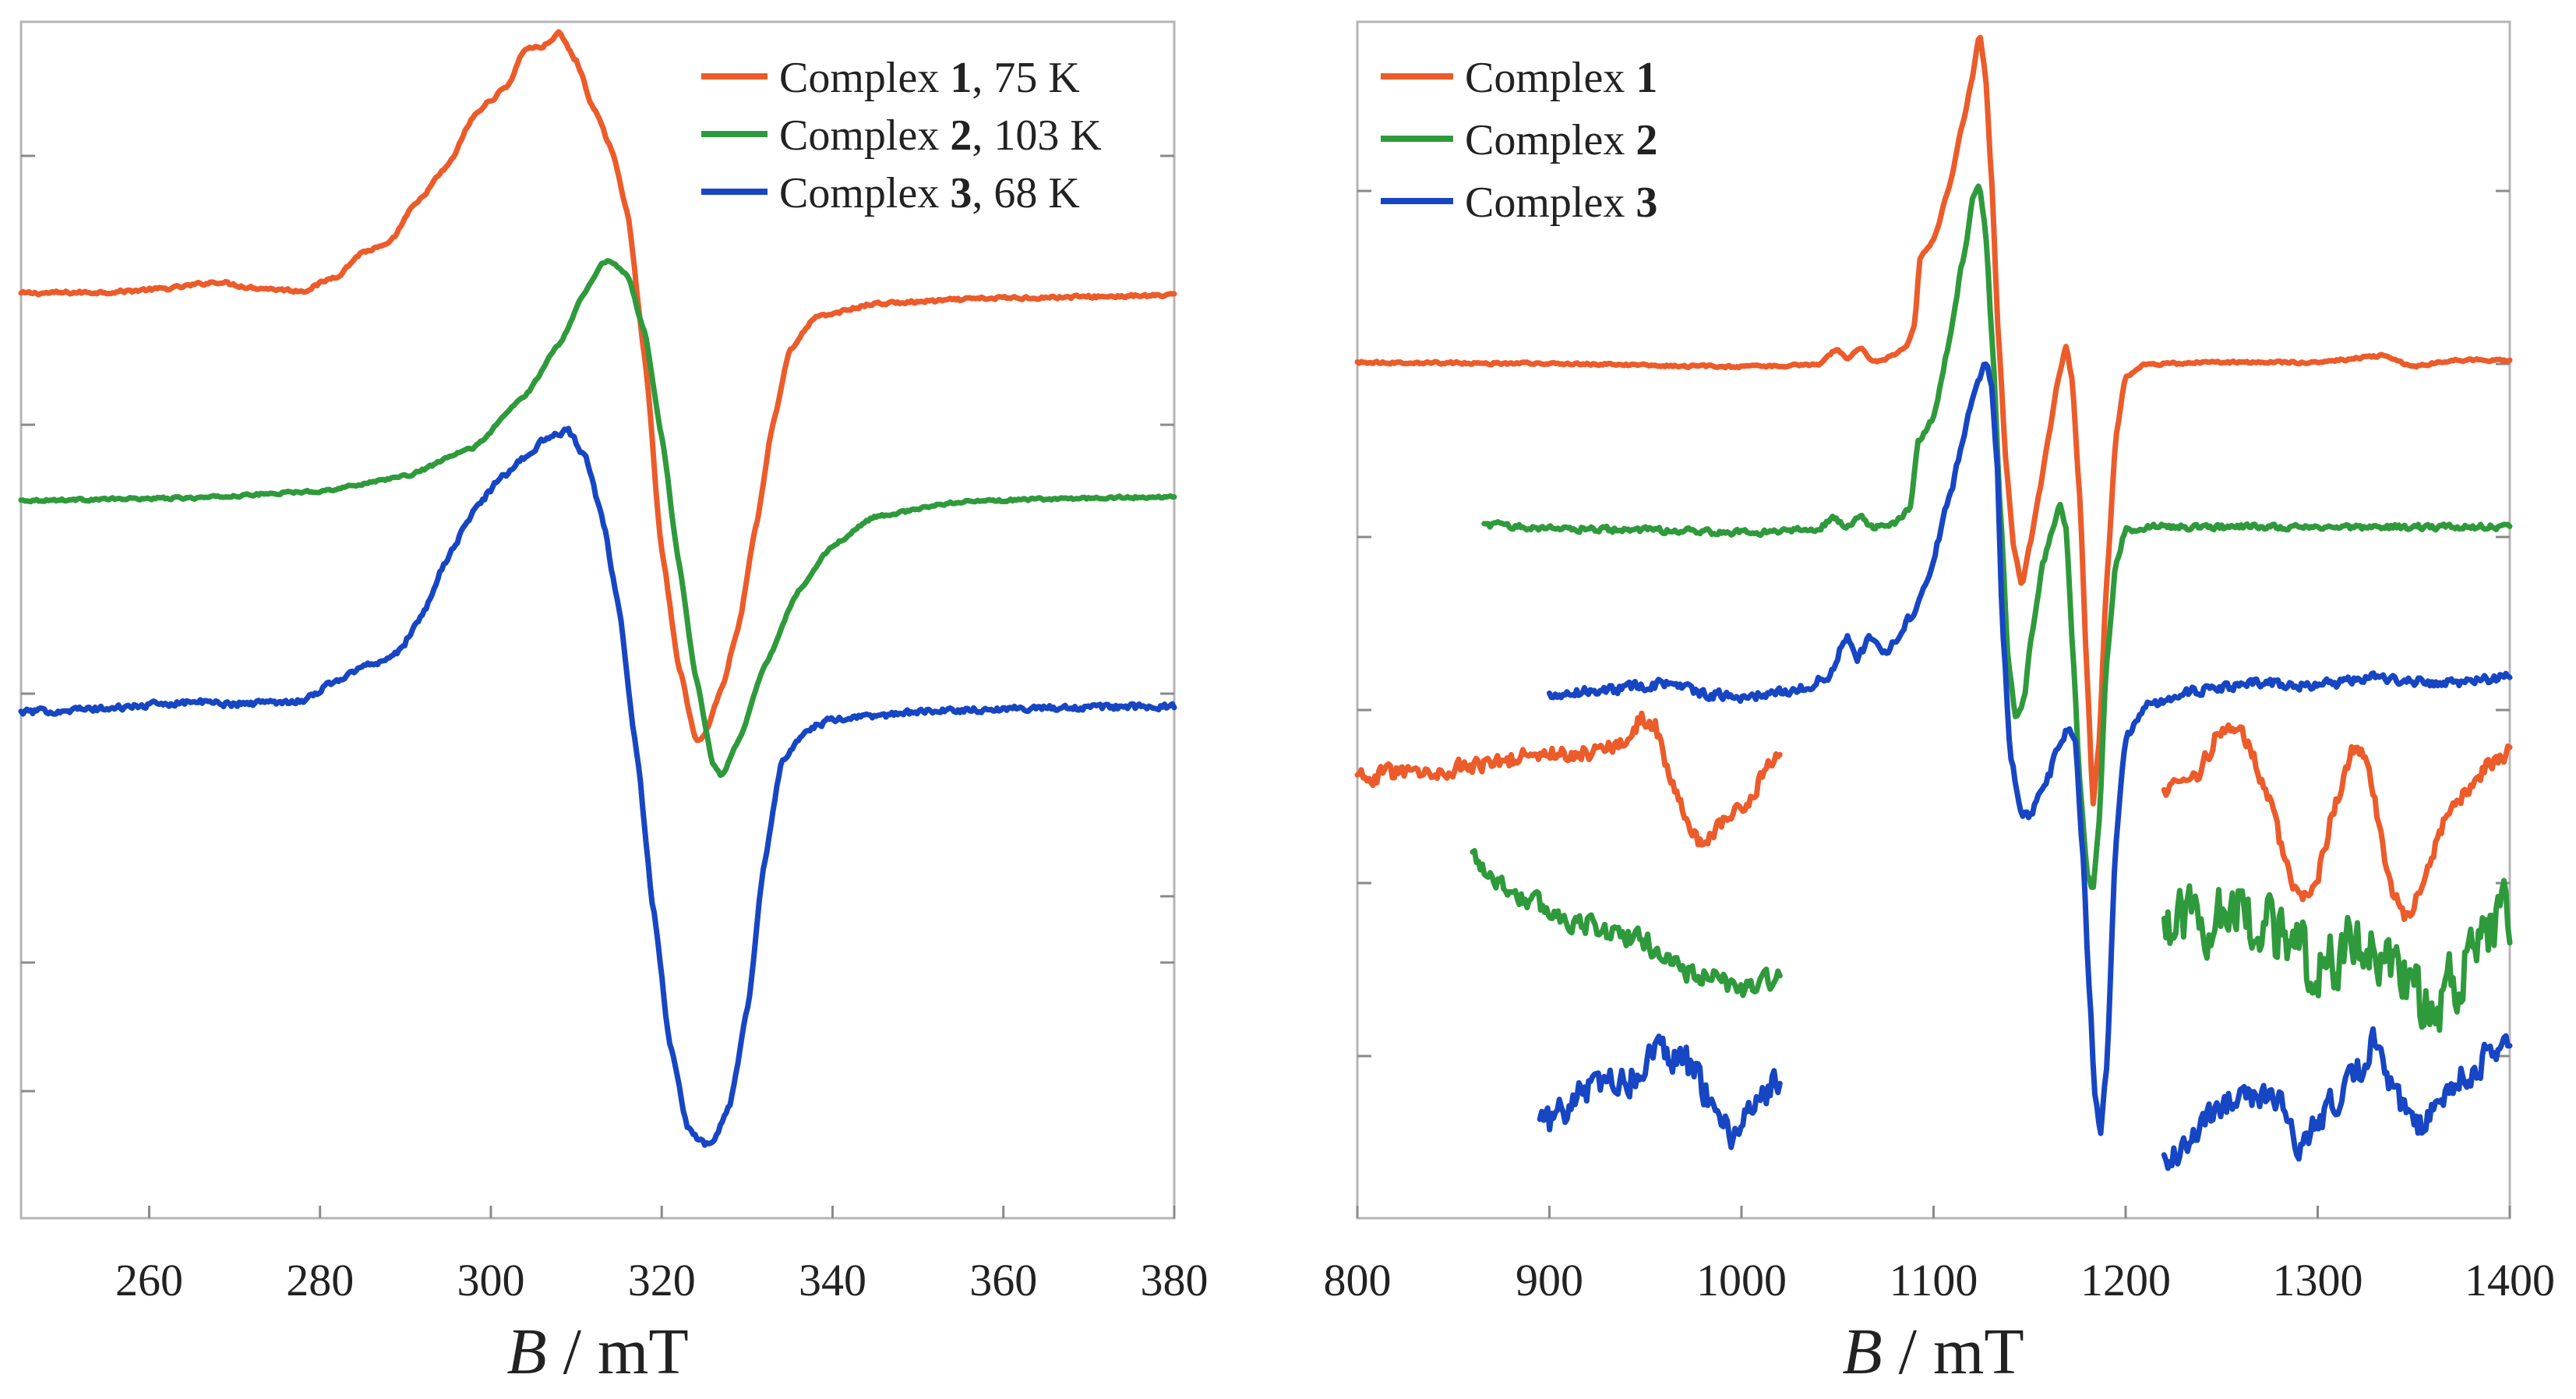 Image resolution: width=2576 pixels, height=1399 pixels. I want to click on right-legend: Complex 1 Complex 2 Complex 3, so click(1519, 140).